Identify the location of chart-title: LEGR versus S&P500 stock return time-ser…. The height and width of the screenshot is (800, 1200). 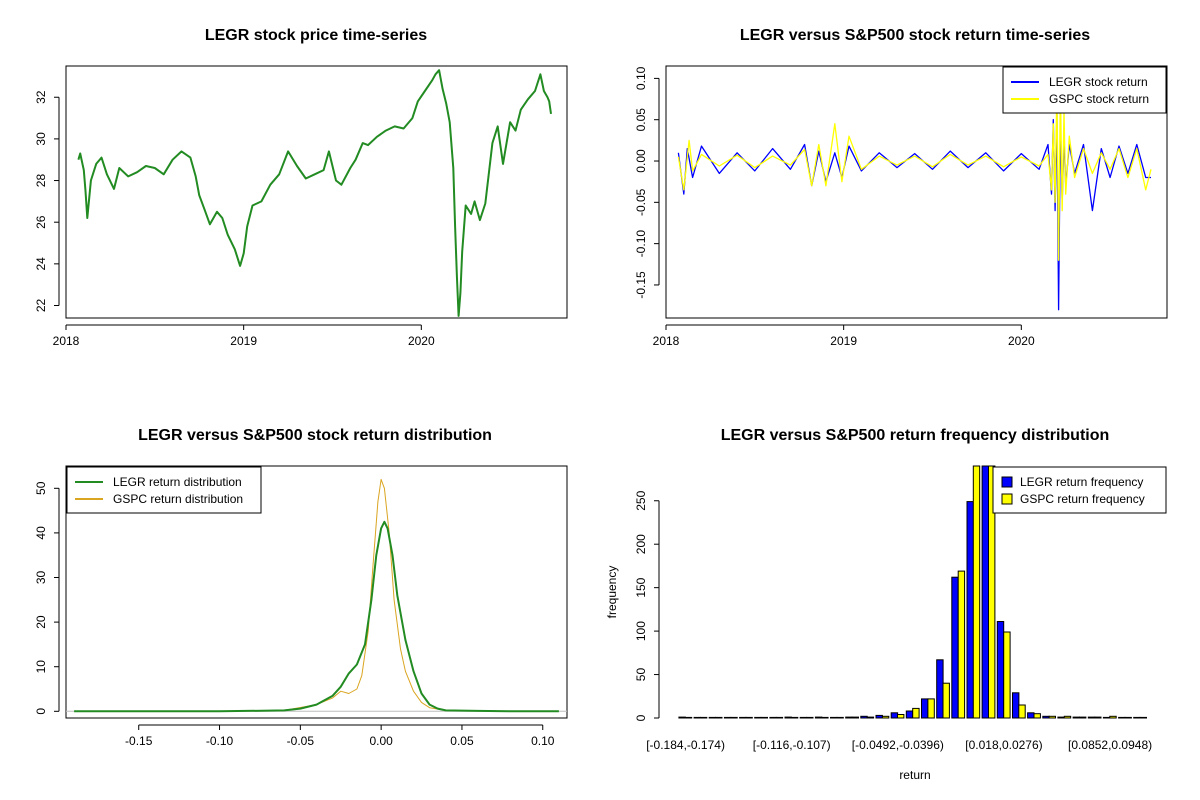
(915, 35).